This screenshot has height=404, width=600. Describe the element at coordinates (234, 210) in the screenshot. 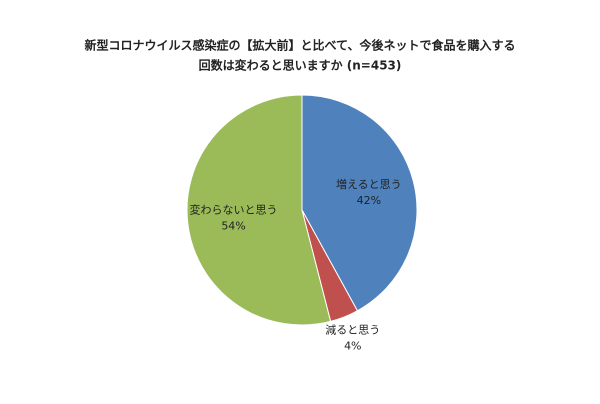

I see `slice-label: 変わらないと思う` at that location.